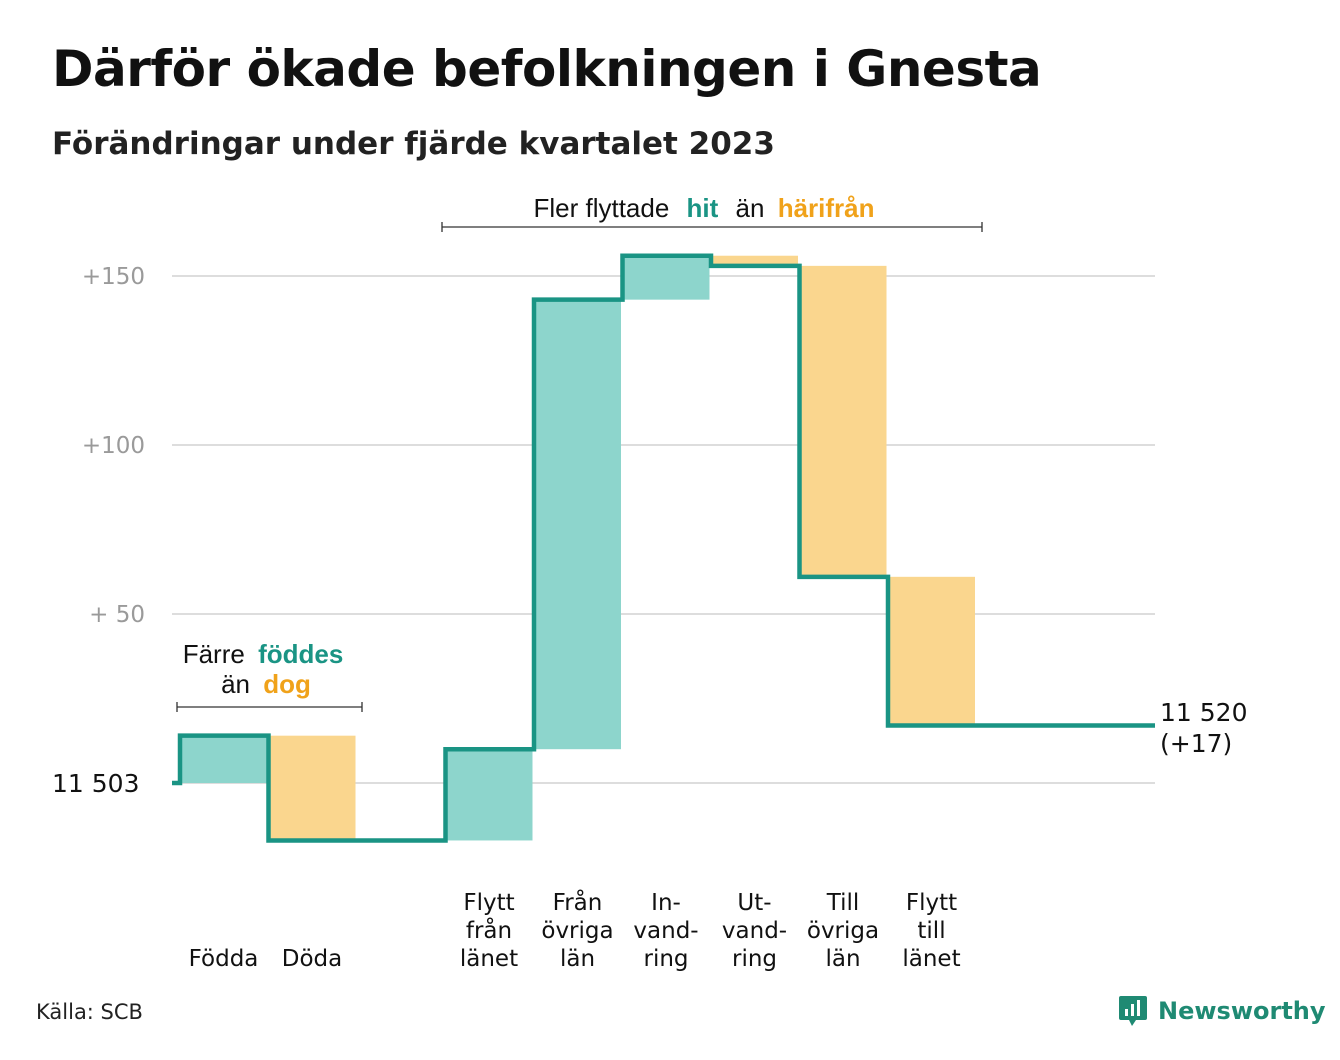 The height and width of the screenshot is (1060, 1340). What do you see at coordinates (547, 69) in the screenshot?
I see `chart-title: Därför ökade befolkningen i Gnesta` at bounding box center [547, 69].